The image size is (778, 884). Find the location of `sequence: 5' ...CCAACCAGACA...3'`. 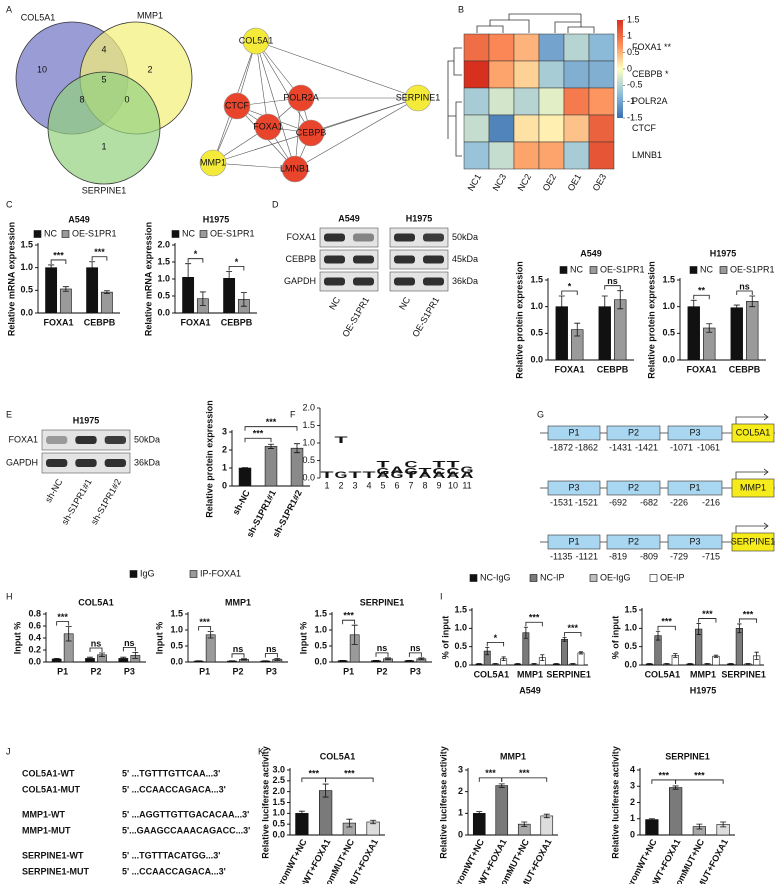

sequence: 5' ...CCAACCAGACA...3' is located at coordinates (174, 871).